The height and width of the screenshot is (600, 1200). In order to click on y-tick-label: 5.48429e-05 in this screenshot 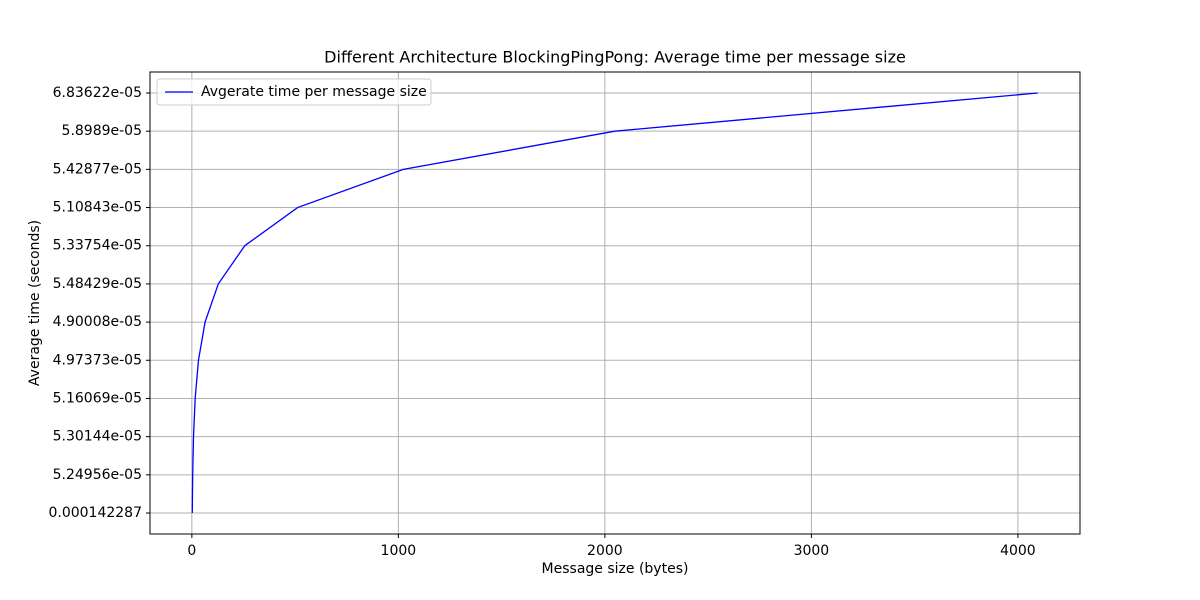, I will do `click(97, 284)`.